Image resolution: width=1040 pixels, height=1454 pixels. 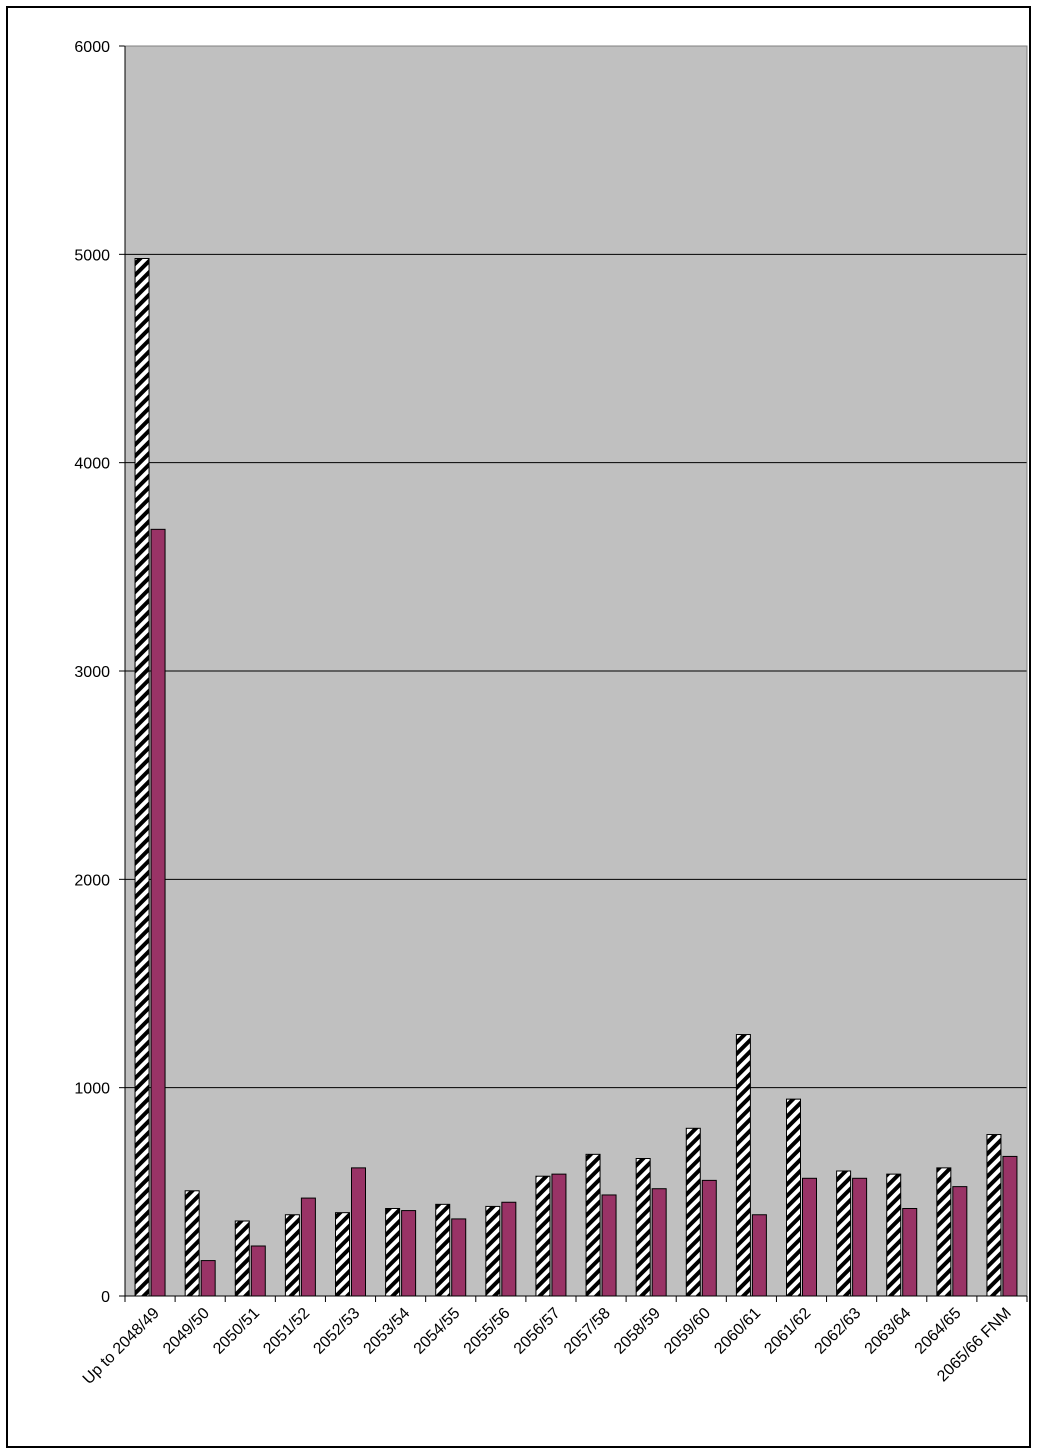 I want to click on y-tick-label: 5000, so click(x=92, y=255).